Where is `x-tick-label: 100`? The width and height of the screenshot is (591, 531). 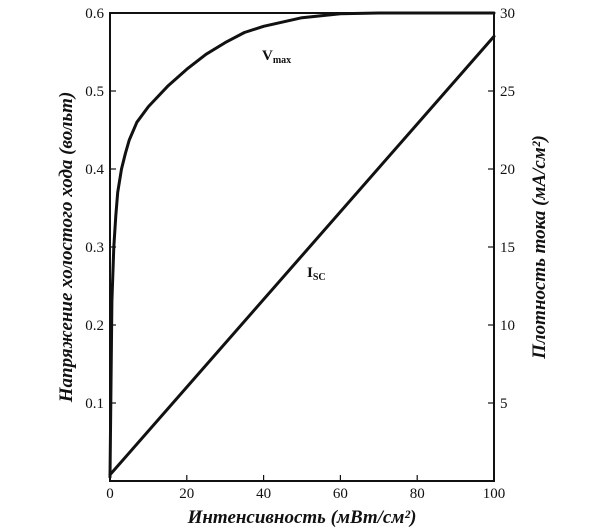
x-tick-label: 100 is located at coordinates (494, 494).